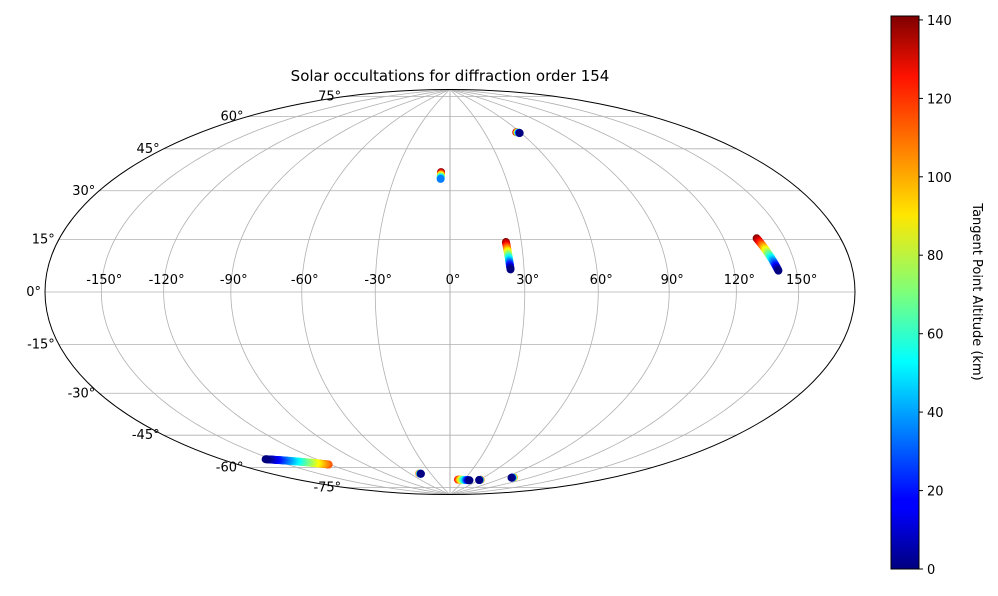 The height and width of the screenshot is (596, 998). What do you see at coordinates (104, 280) in the screenshot?
I see `lon-tick-label: -150°` at bounding box center [104, 280].